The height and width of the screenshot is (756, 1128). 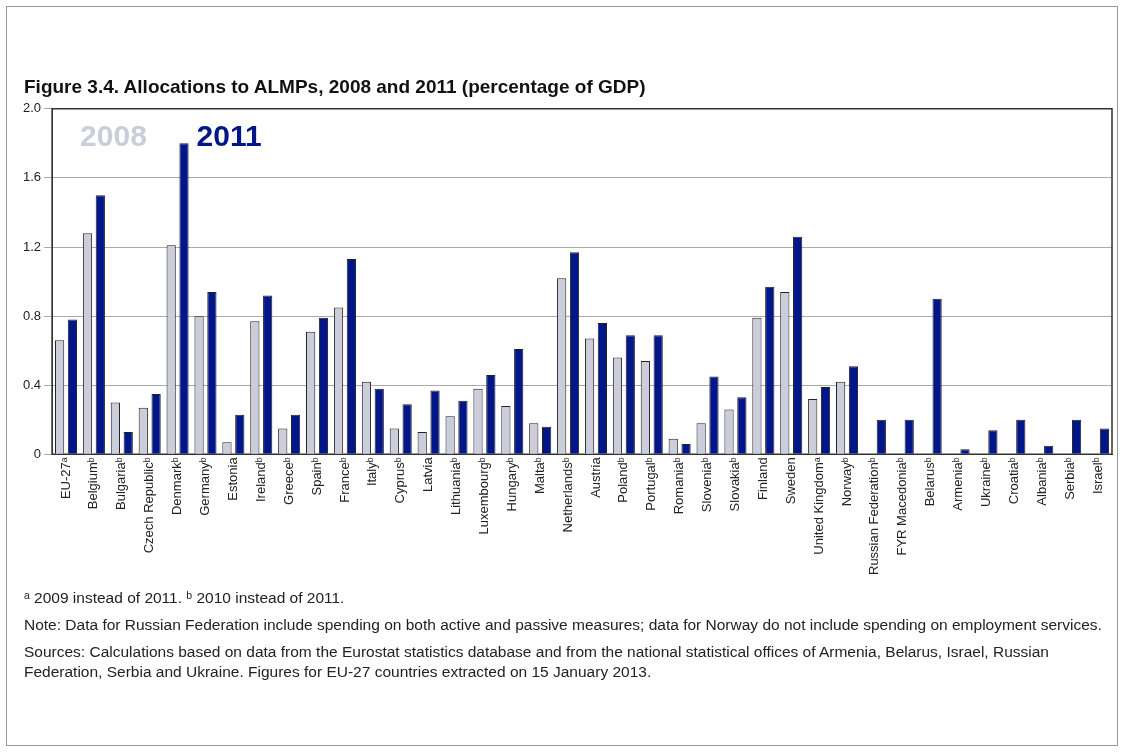 What do you see at coordinates (483, 496) in the screenshot?
I see `x-tick-label: Luxembourgᵇ` at bounding box center [483, 496].